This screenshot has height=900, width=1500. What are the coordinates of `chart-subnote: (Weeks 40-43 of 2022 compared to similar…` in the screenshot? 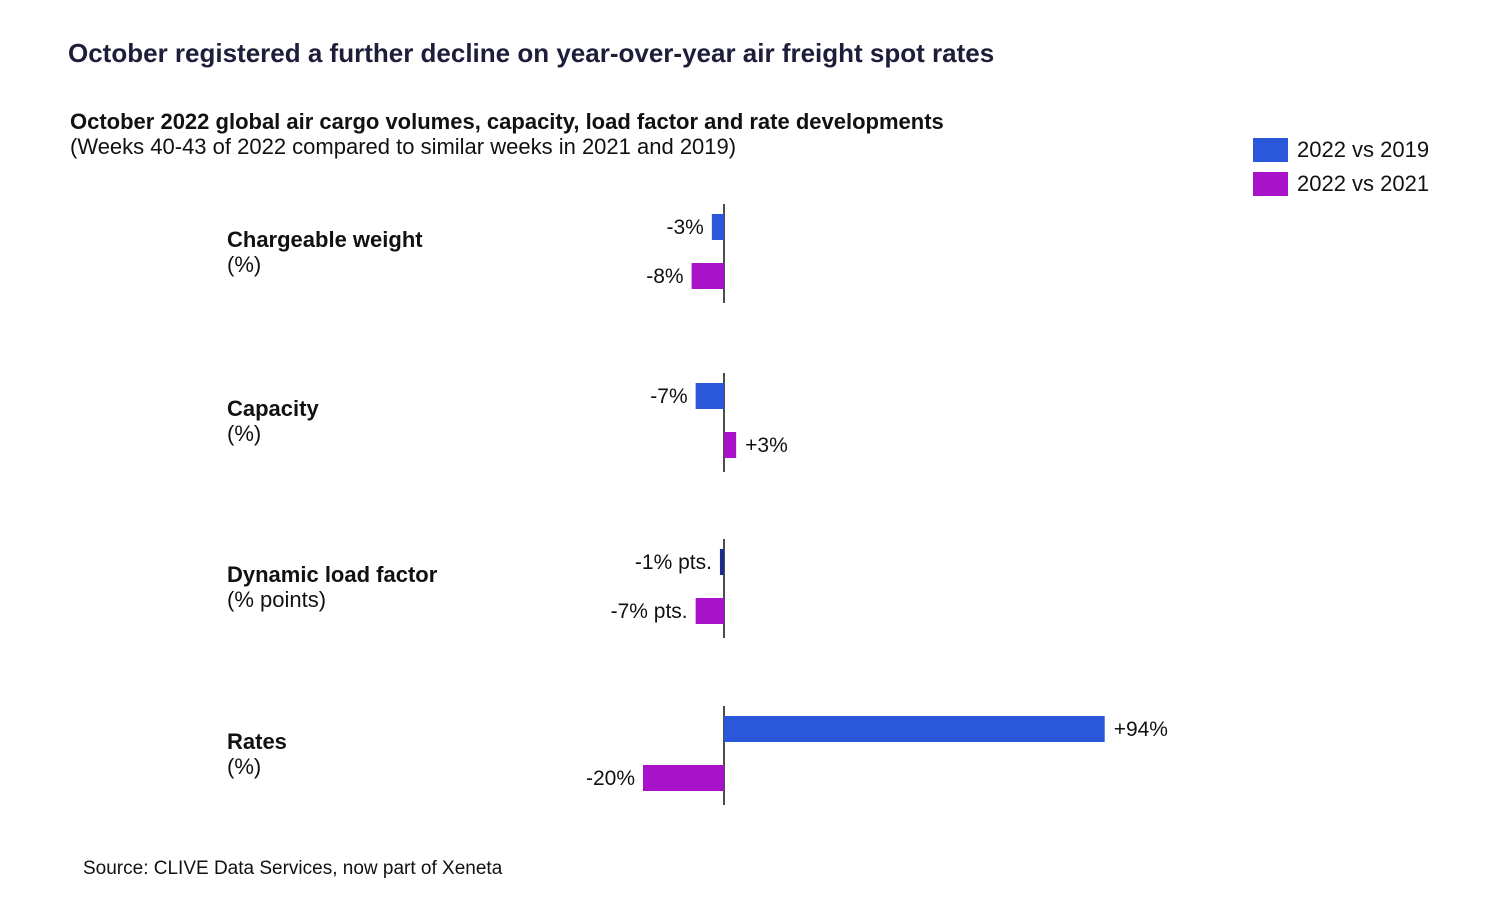 It's located at (403, 146).